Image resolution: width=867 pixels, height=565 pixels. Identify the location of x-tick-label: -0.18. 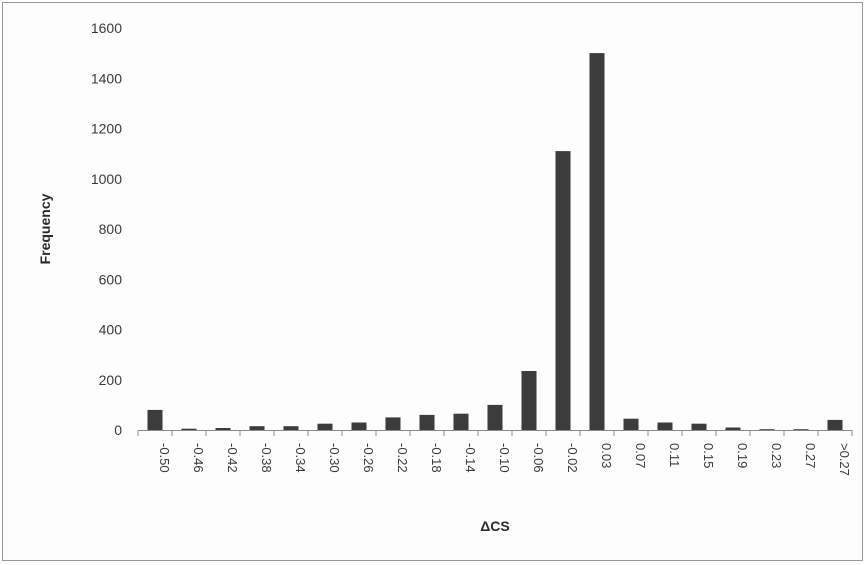
(436, 458).